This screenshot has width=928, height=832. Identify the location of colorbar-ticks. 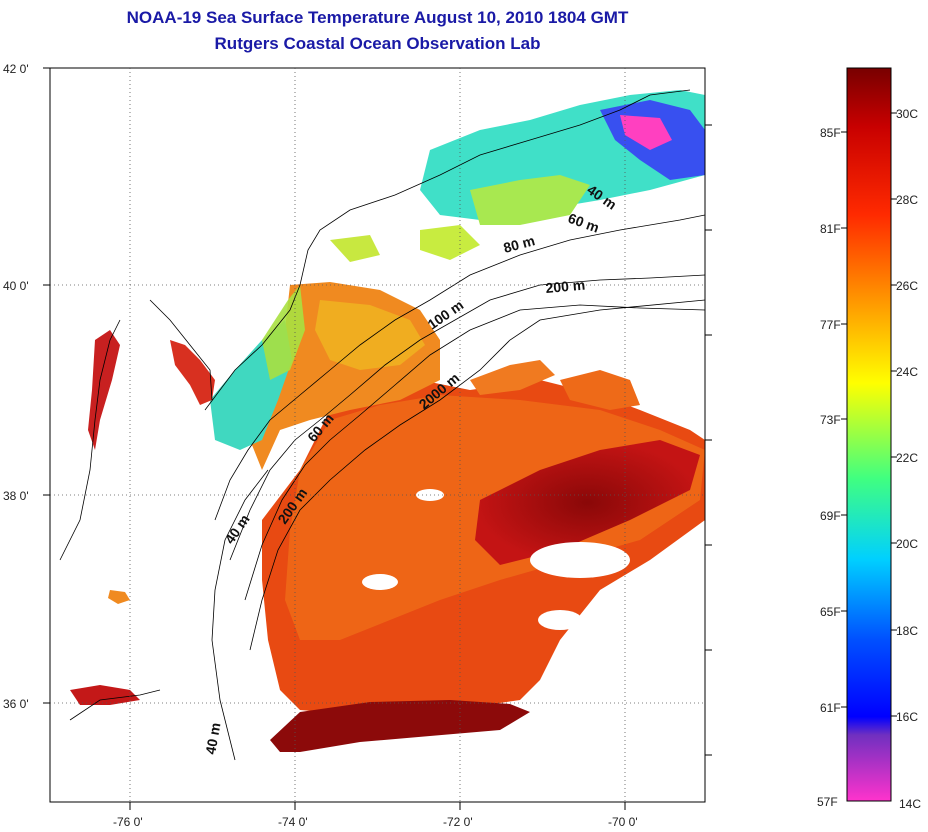
(869, 414).